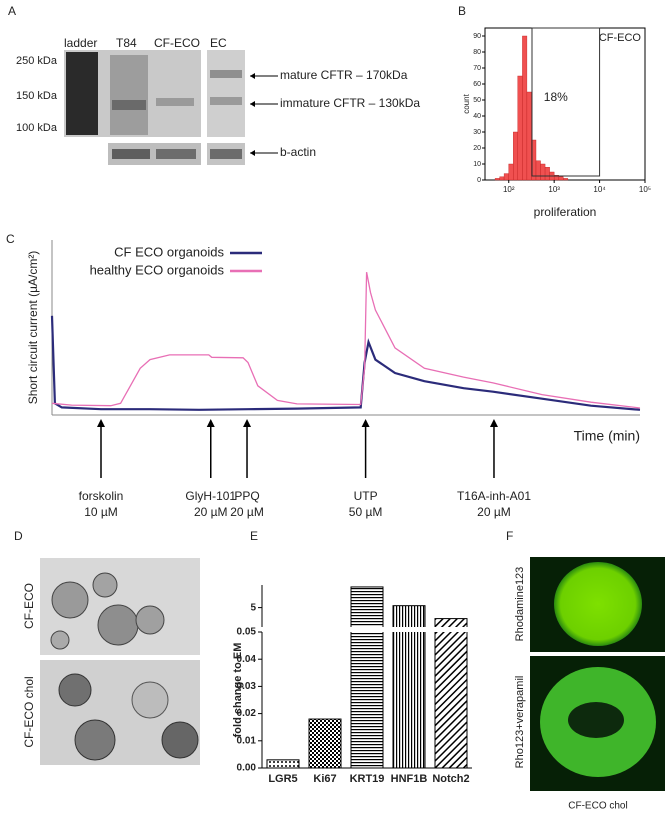 The width and height of the screenshot is (669, 826). Describe the element at coordinates (466, 103) in the screenshot. I see `y-axis-label: count` at that location.